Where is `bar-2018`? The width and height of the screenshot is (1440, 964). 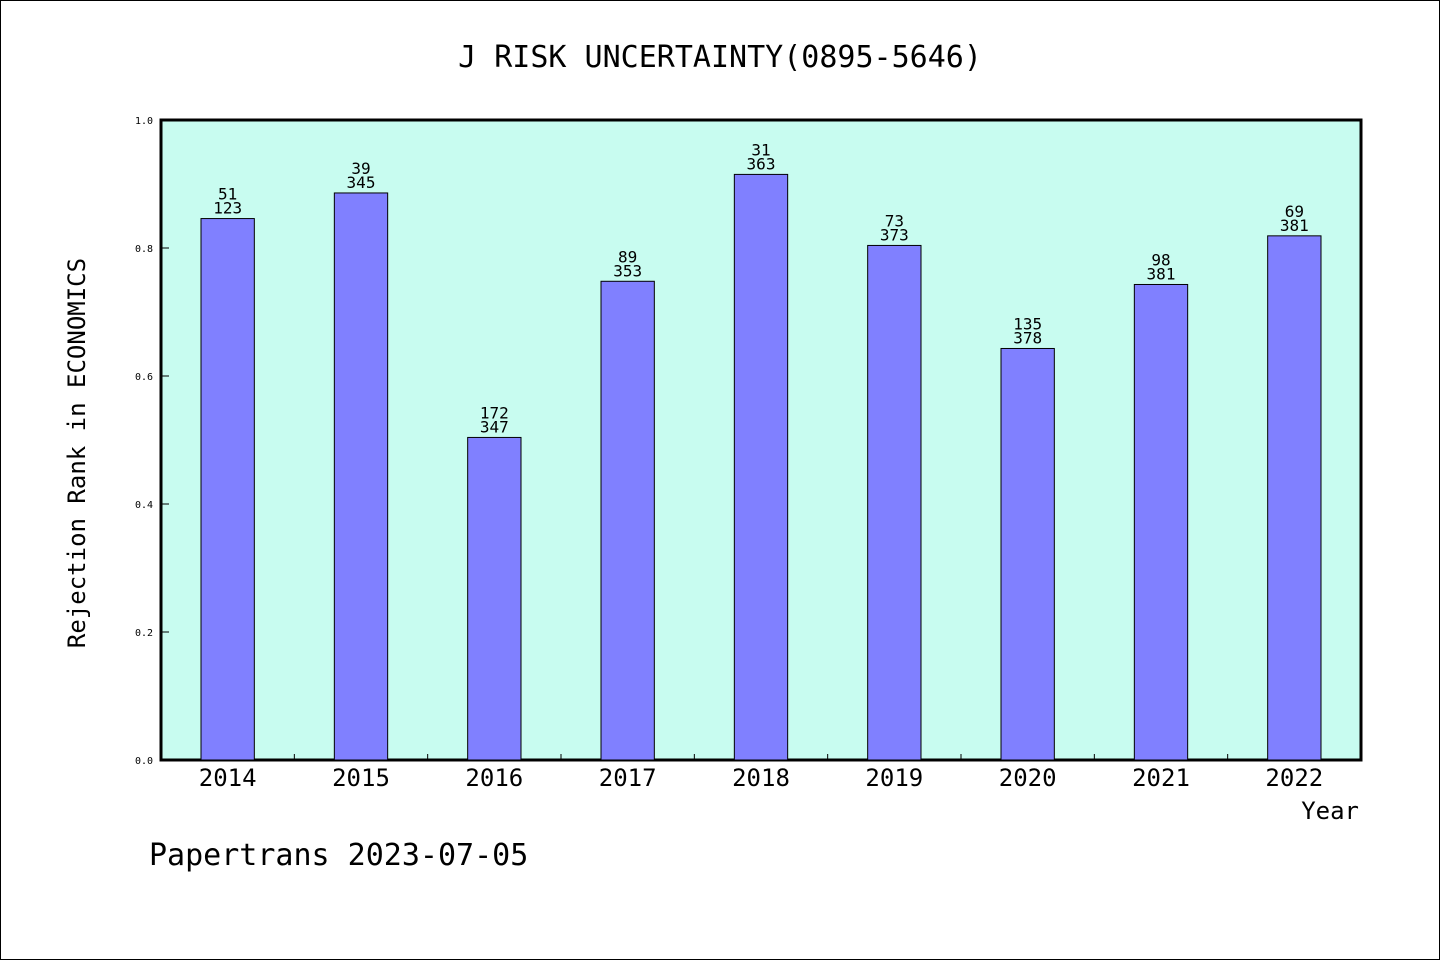
bar-2018 is located at coordinates (761, 467).